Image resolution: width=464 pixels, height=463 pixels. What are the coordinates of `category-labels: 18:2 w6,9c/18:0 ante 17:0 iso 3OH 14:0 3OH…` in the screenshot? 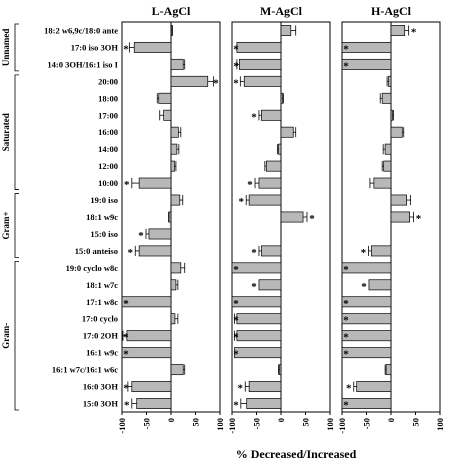 It's located at (81, 216).